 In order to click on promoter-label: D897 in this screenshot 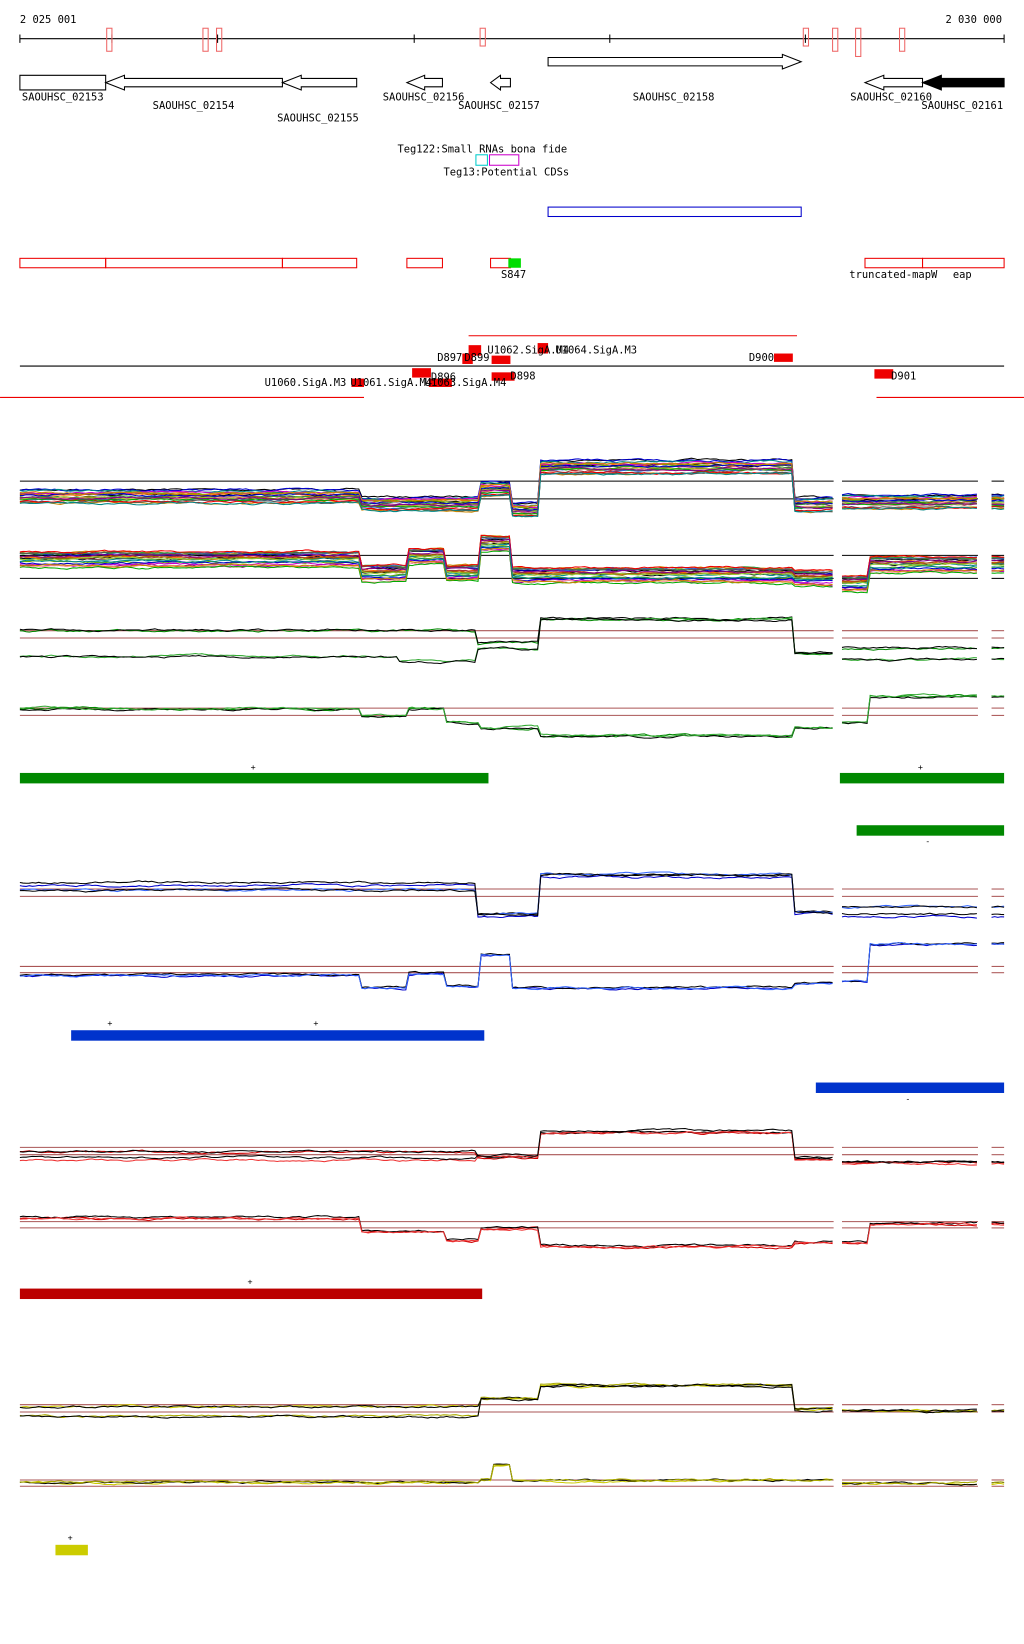, I will do `click(449, 358)`.